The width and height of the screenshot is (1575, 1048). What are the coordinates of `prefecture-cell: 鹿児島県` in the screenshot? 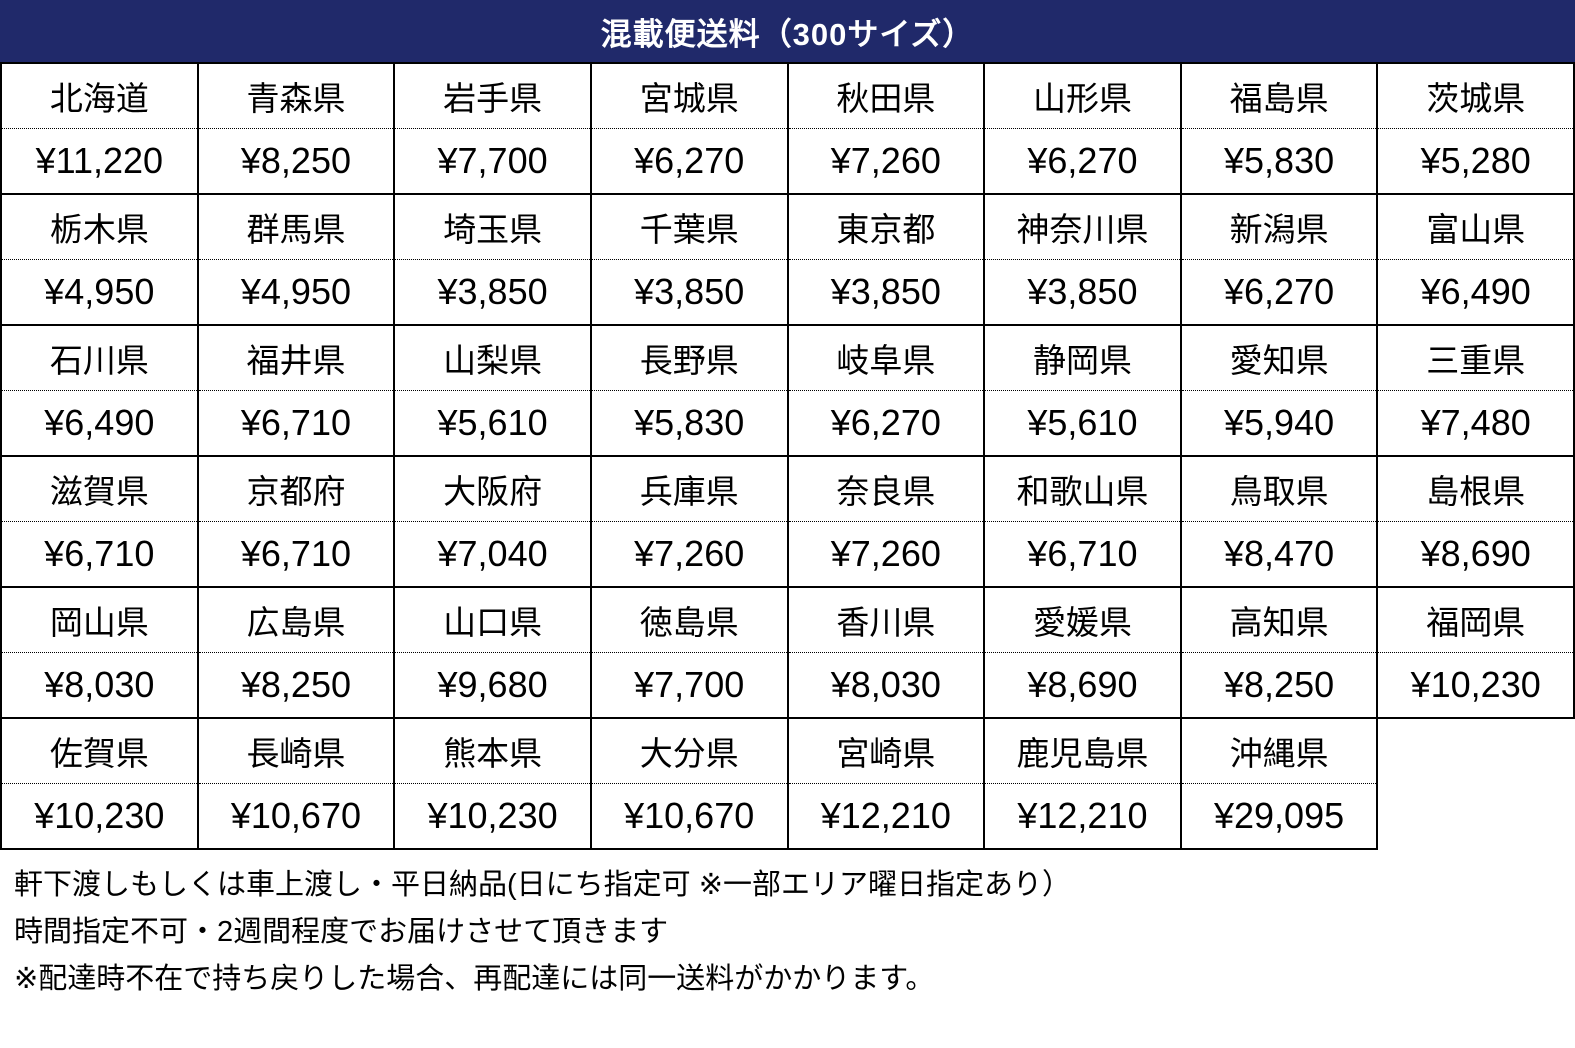 It's located at (1082, 750).